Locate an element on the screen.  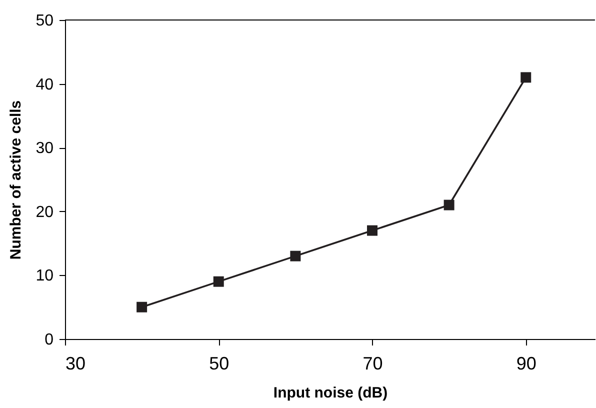
x-tick-label: 70 is located at coordinates (372, 364).